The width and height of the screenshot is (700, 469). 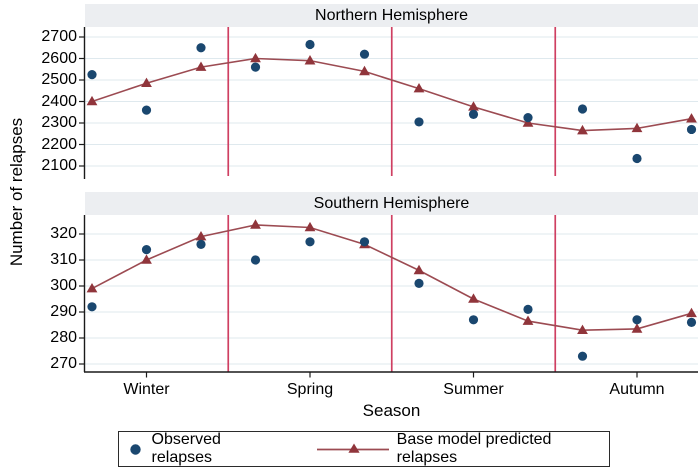 What do you see at coordinates (391, 94) in the screenshot?
I see `predicted-line` at bounding box center [391, 94].